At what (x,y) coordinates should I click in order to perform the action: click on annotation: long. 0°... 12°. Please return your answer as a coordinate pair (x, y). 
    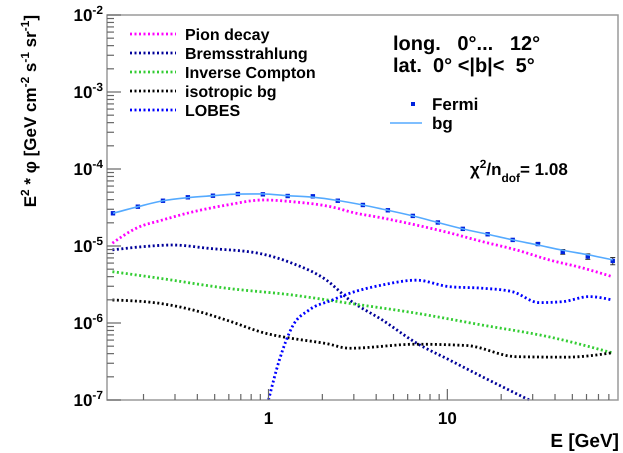
    Looking at the image, I should click on (466, 44).